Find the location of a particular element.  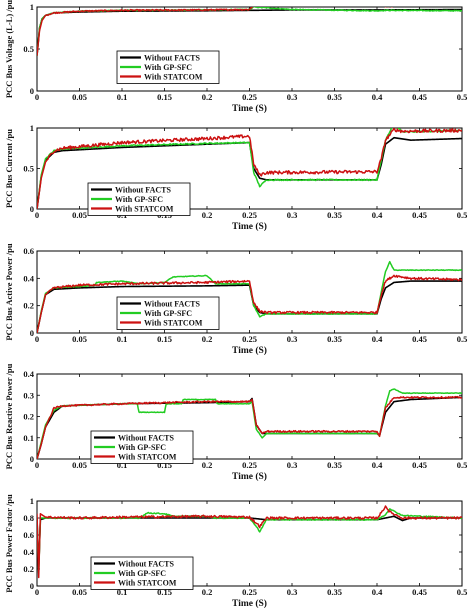

y-tick-label: 0.5 is located at coordinates (28, 169).